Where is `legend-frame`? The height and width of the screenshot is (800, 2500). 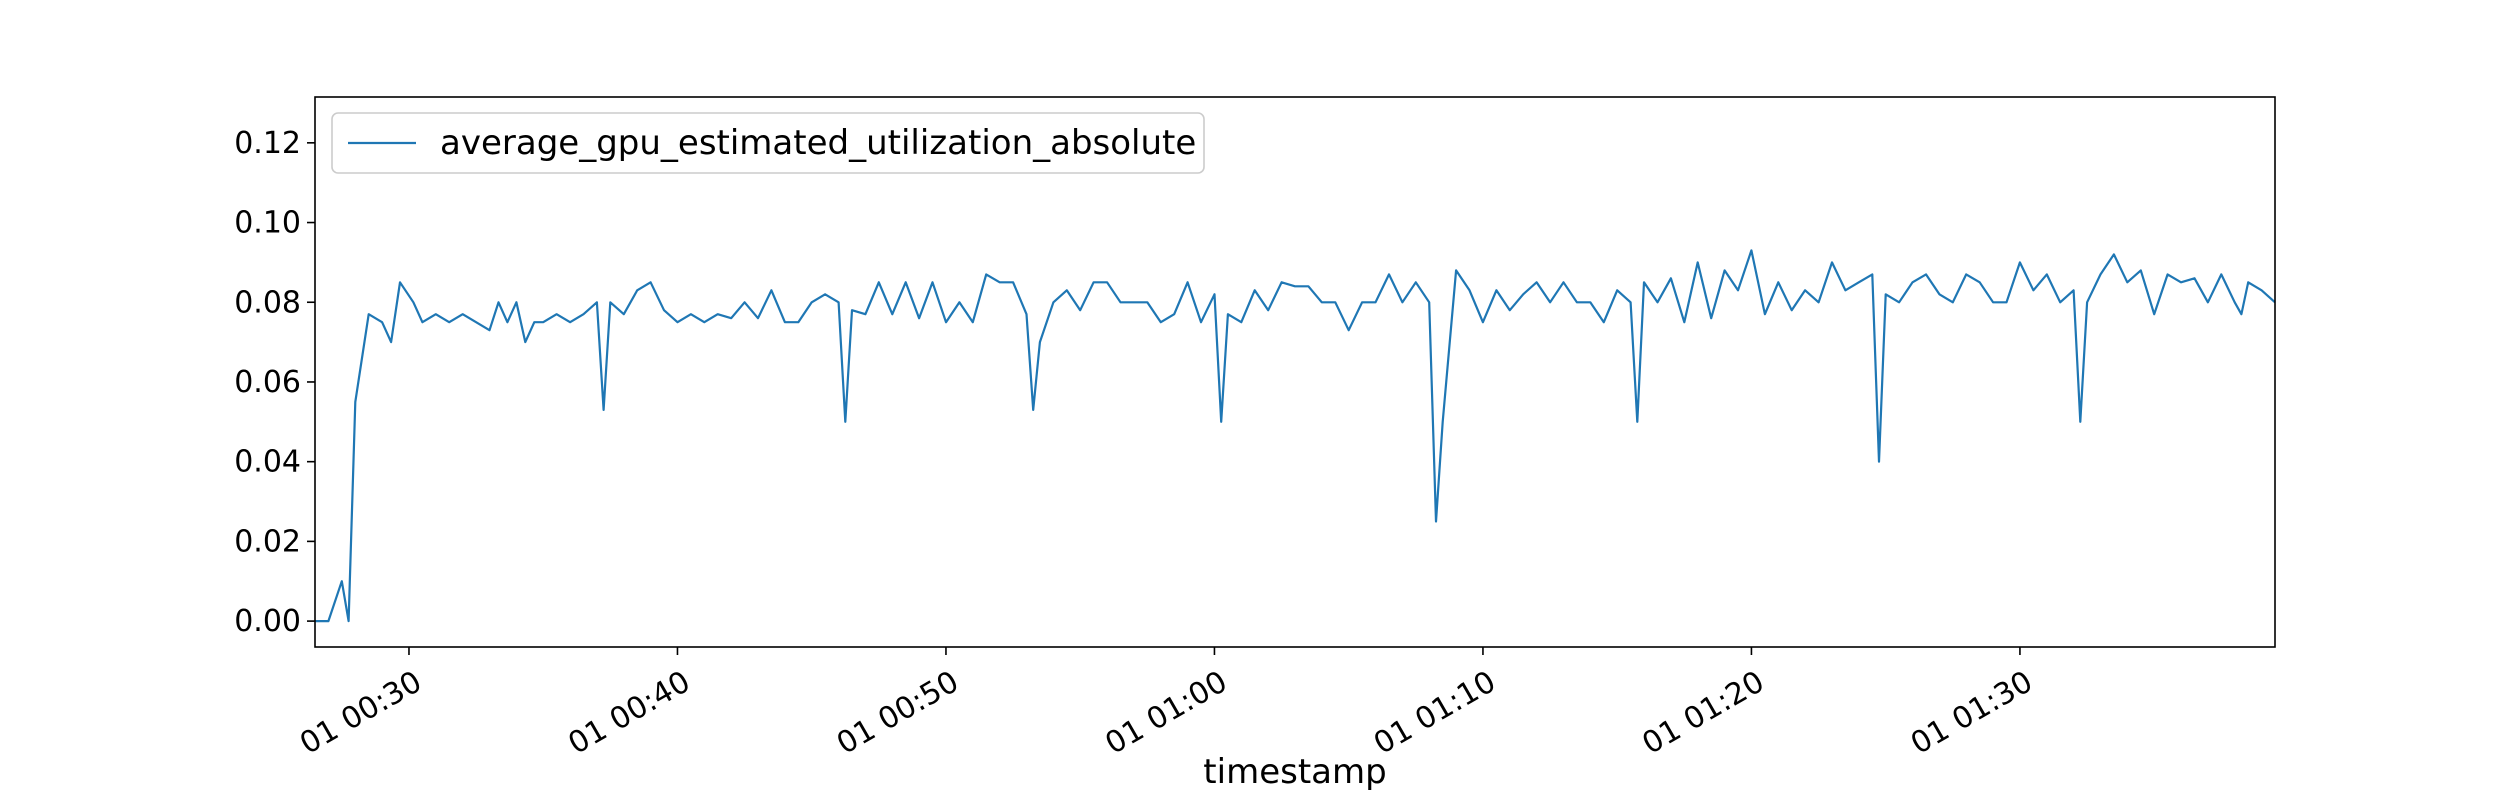
legend-frame is located at coordinates (768, 143).